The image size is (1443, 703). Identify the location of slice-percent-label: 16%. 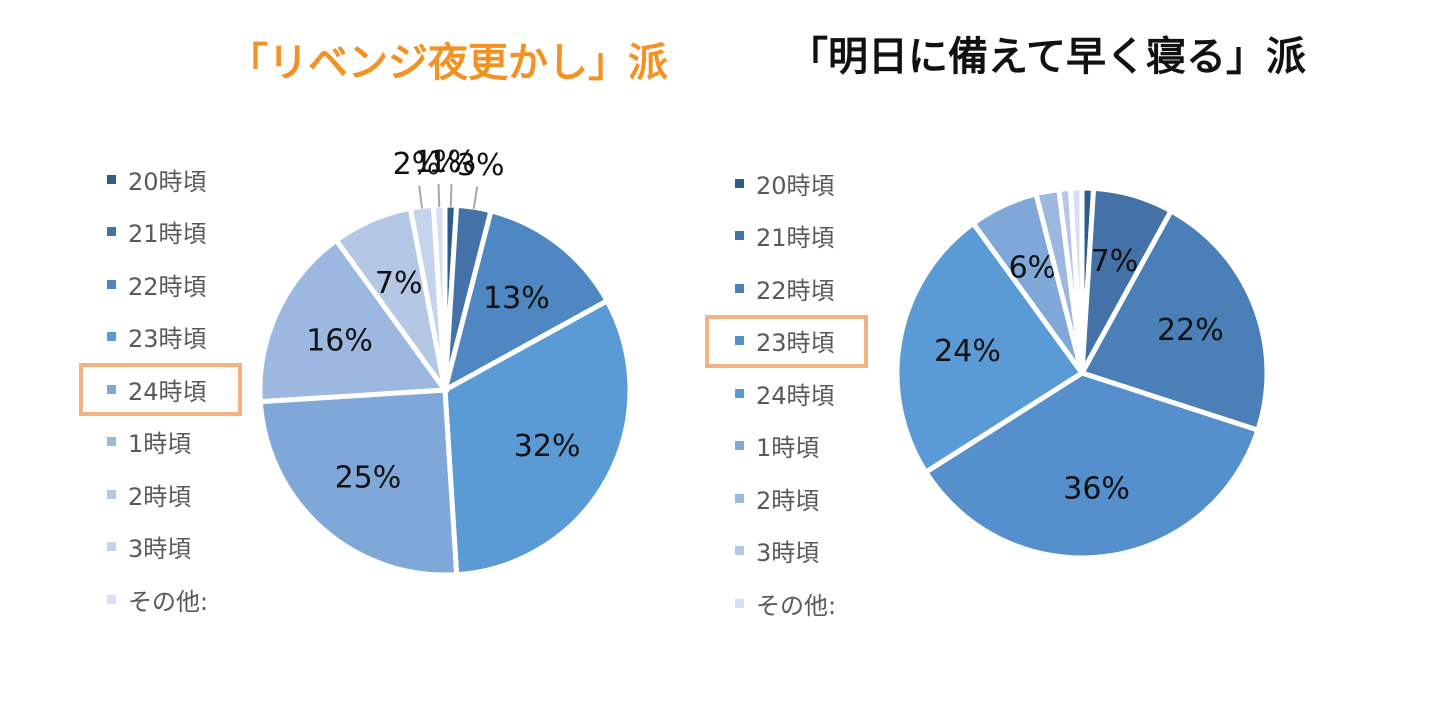
(339, 340).